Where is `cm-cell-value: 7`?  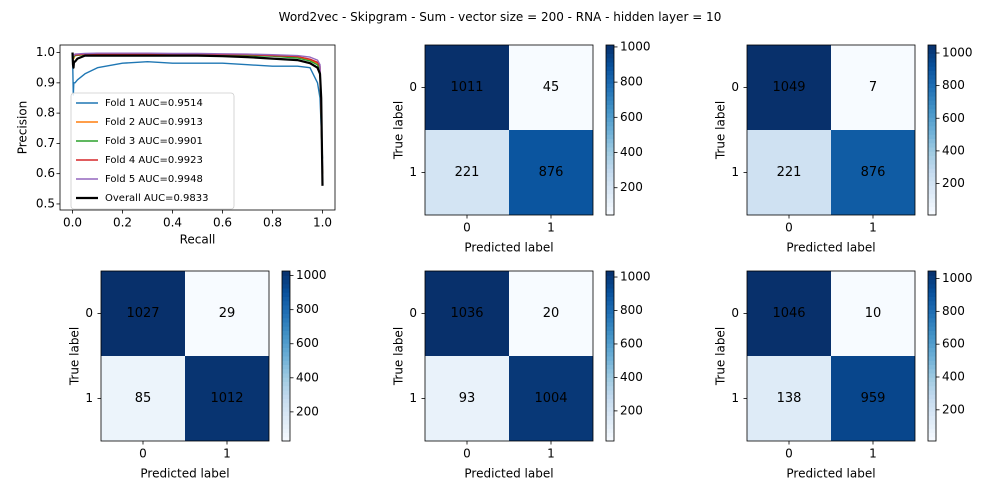 cm-cell-value: 7 is located at coordinates (873, 87).